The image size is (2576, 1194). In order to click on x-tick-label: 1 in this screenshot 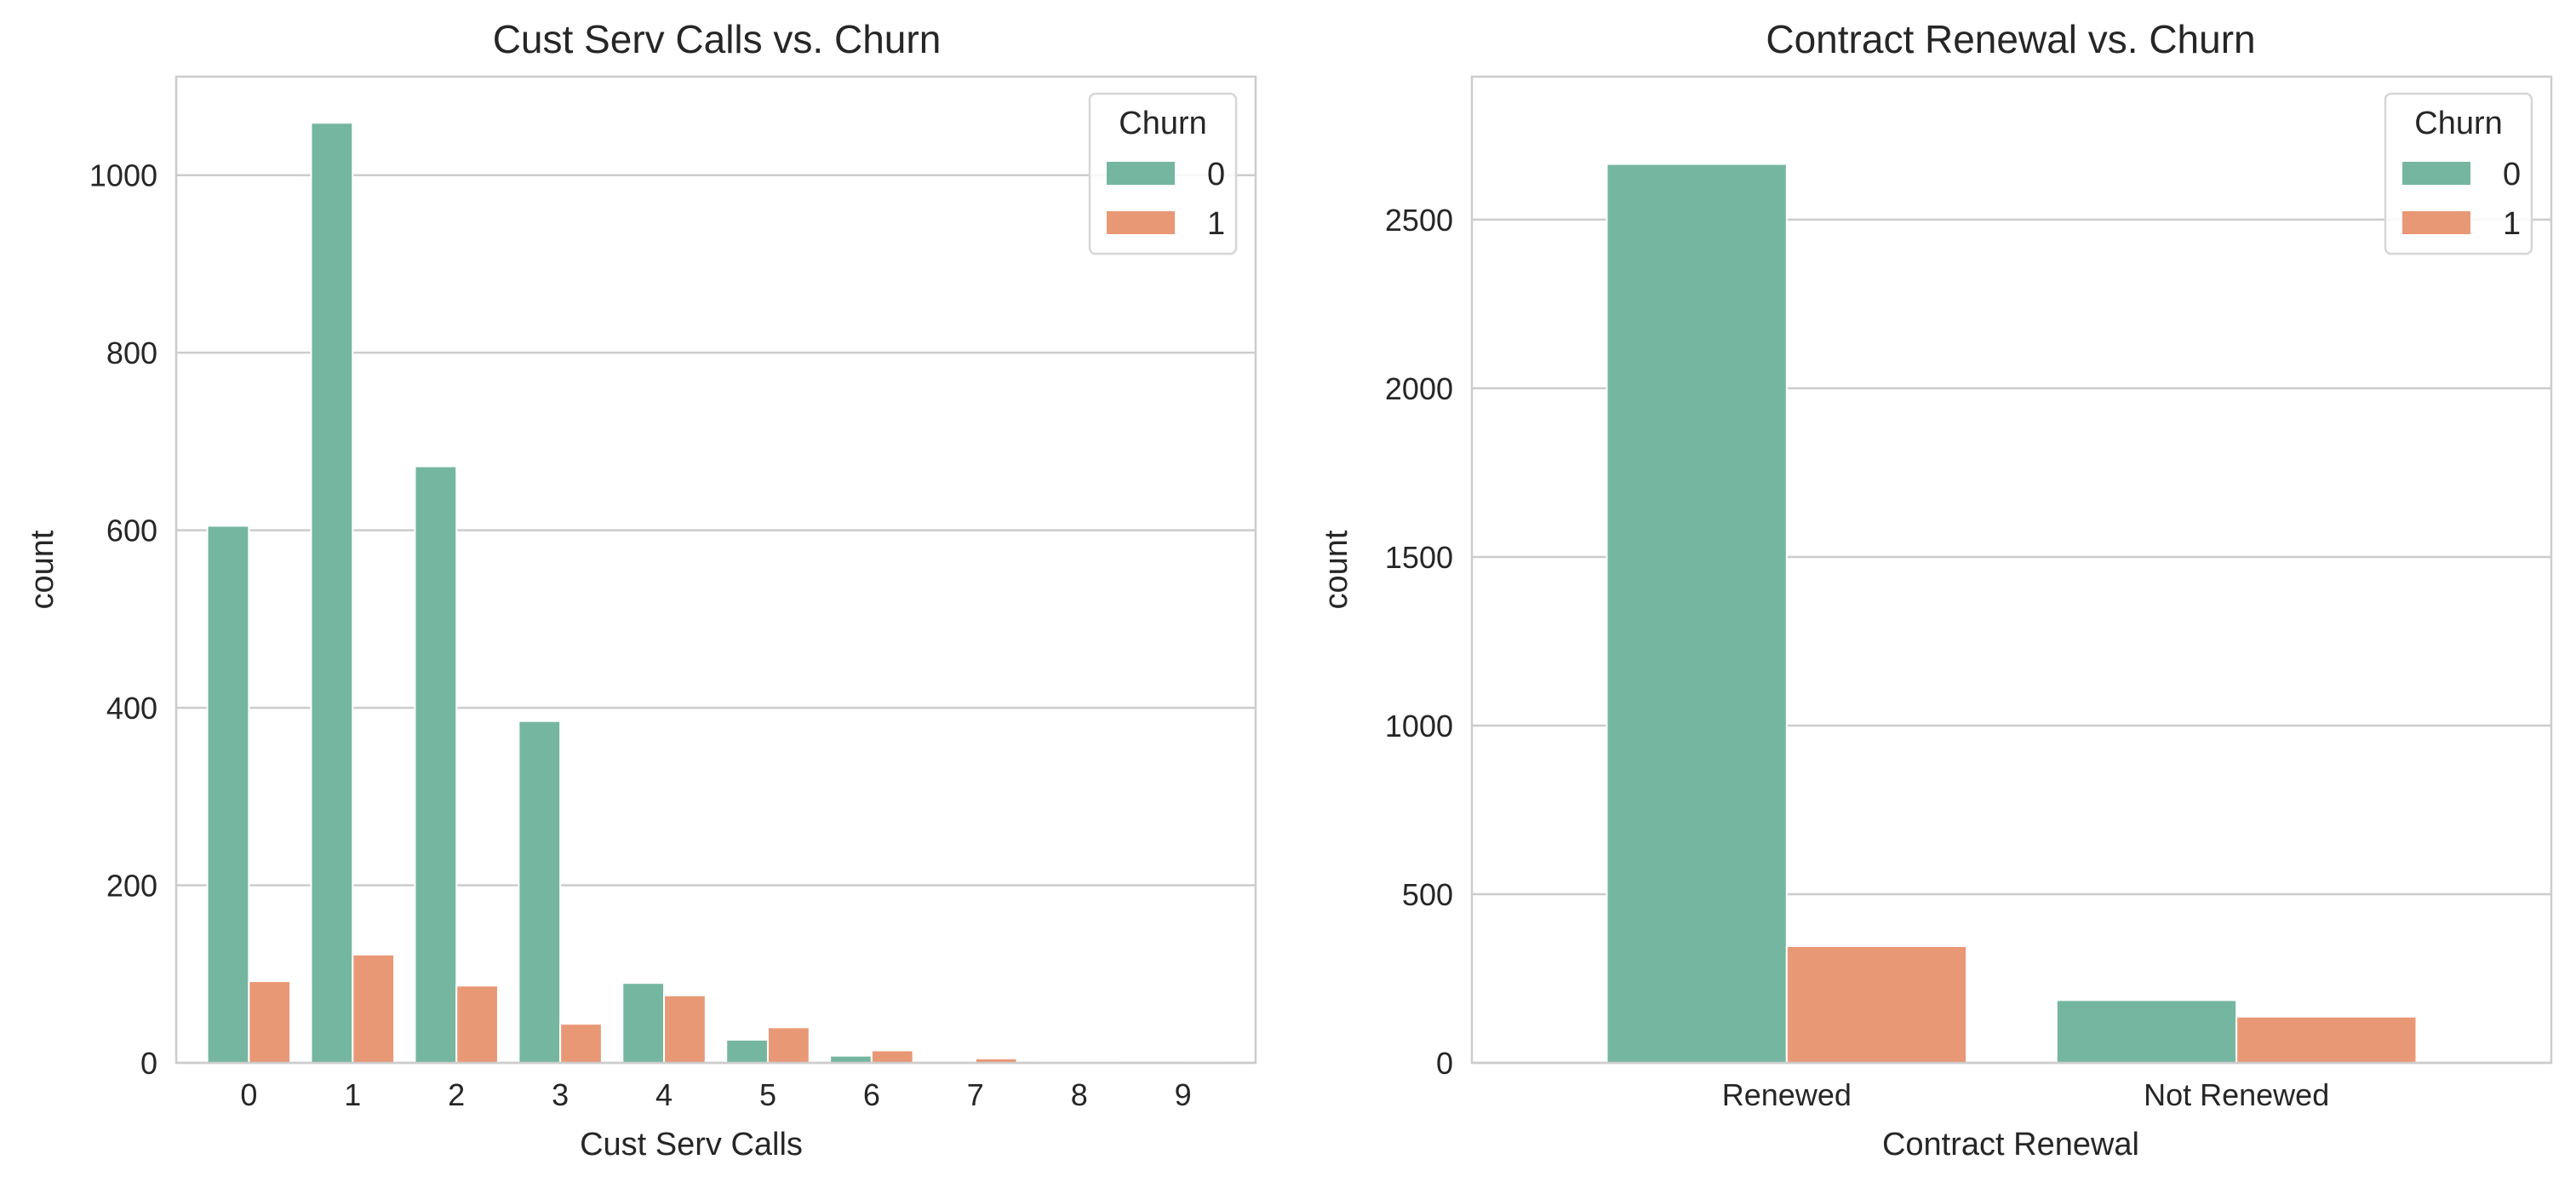, I will do `click(352, 1094)`.